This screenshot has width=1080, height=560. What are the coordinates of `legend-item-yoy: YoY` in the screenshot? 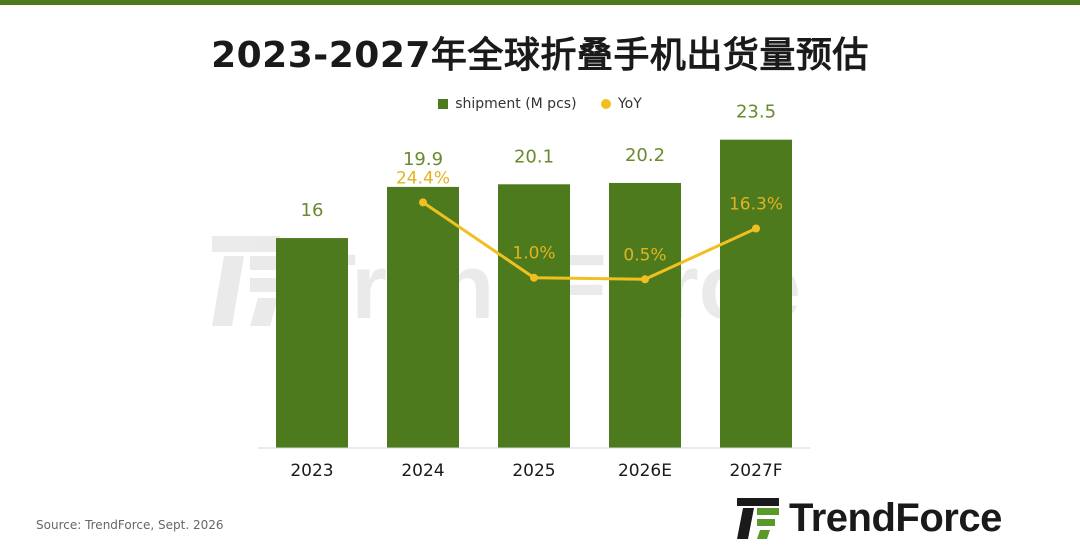 It's located at (621, 104).